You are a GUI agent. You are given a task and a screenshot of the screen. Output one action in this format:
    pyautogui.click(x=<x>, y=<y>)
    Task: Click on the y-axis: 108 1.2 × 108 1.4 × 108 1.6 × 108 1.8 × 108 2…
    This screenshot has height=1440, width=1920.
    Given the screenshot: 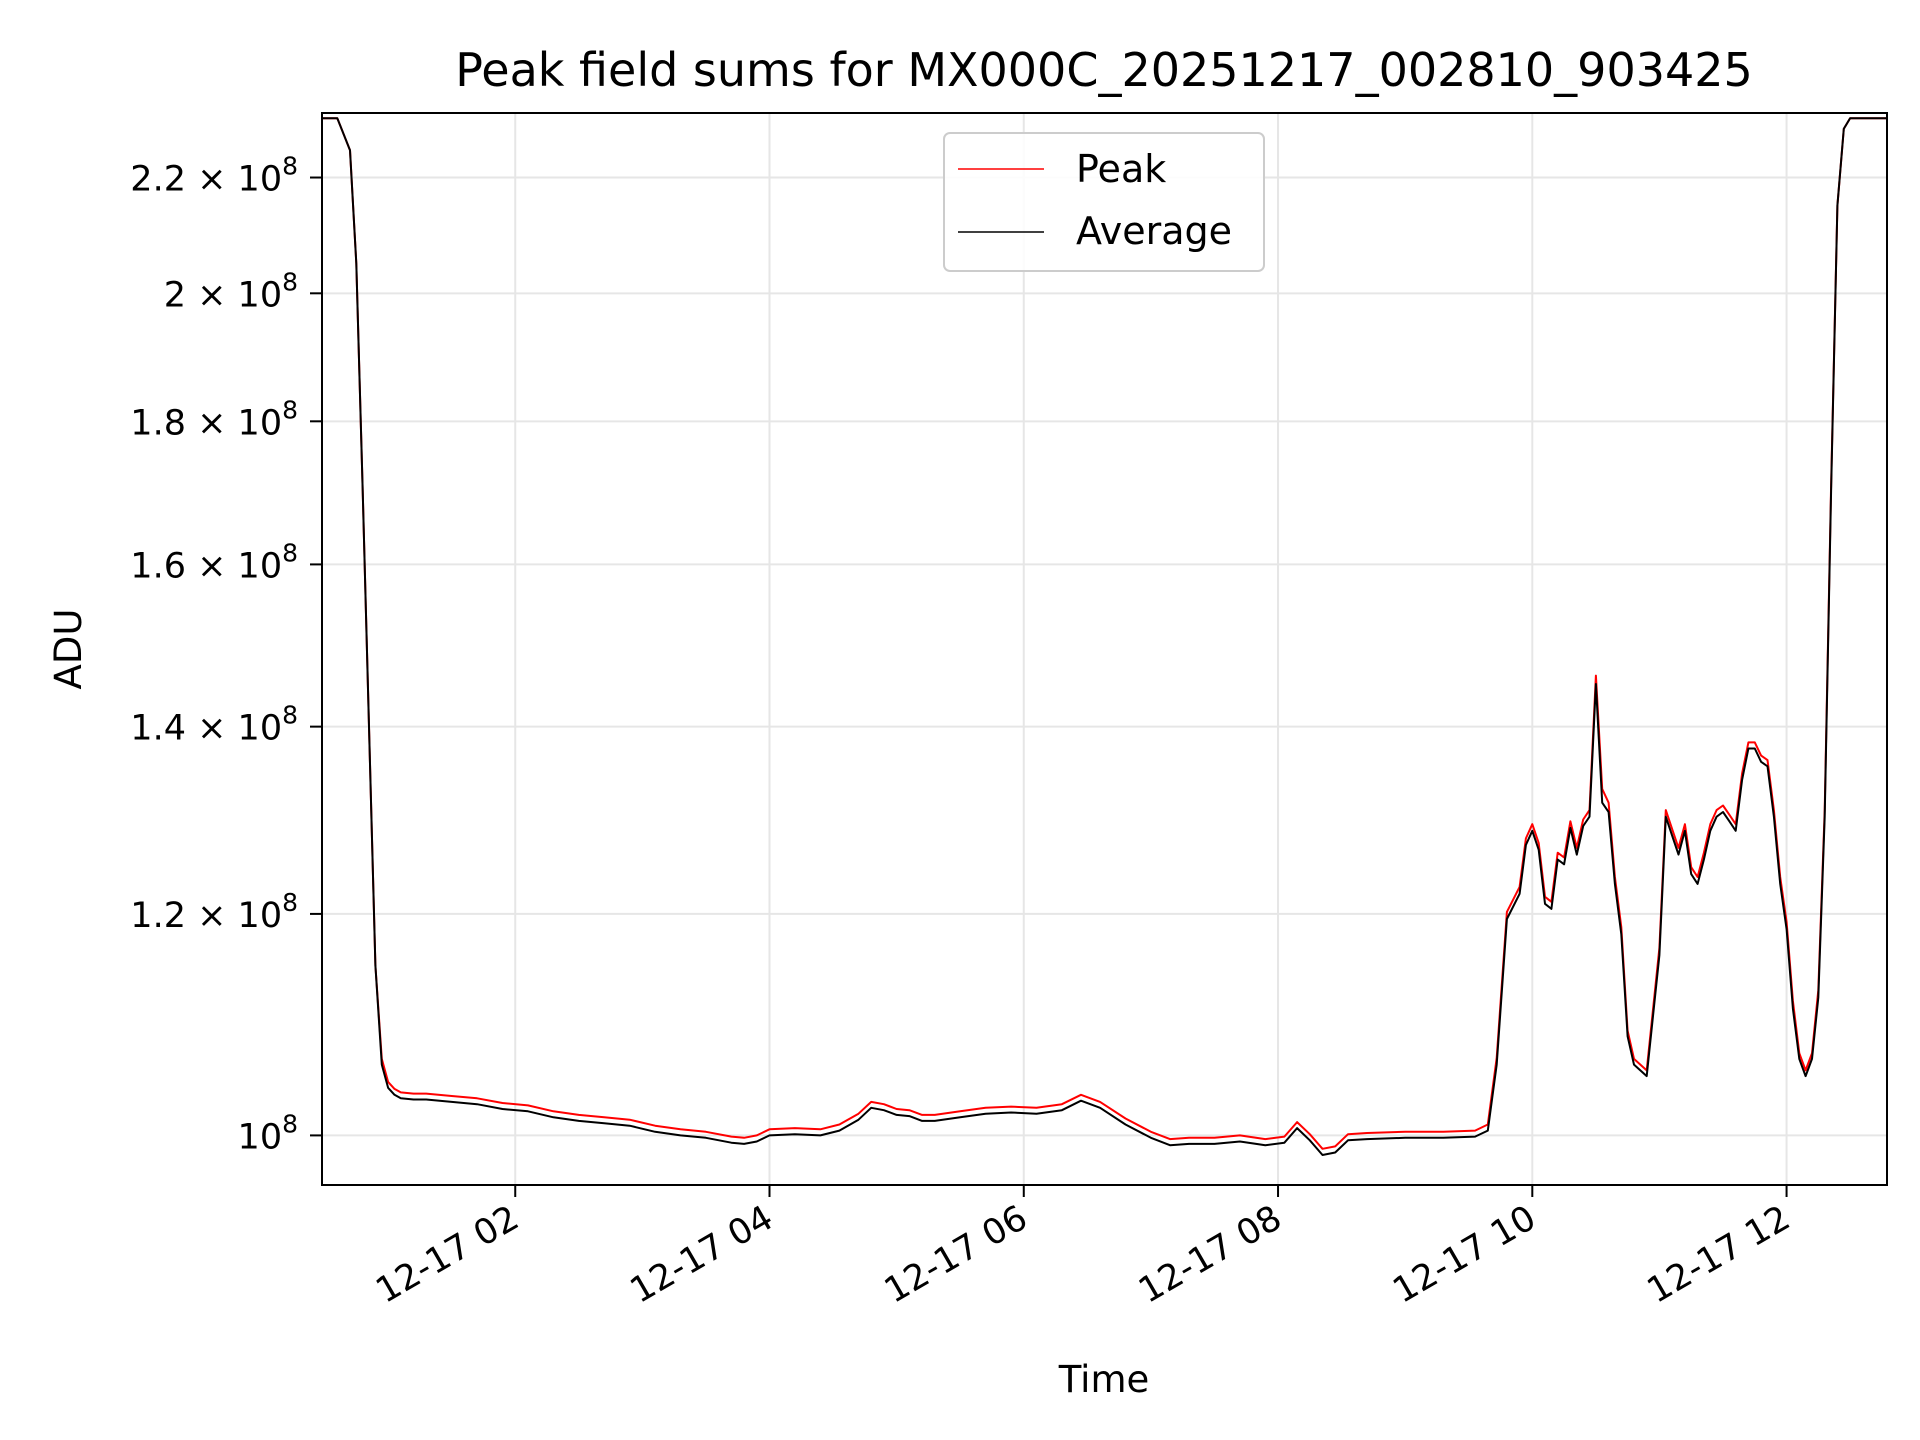 What is the action you would take?
    pyautogui.click(x=226, y=654)
    